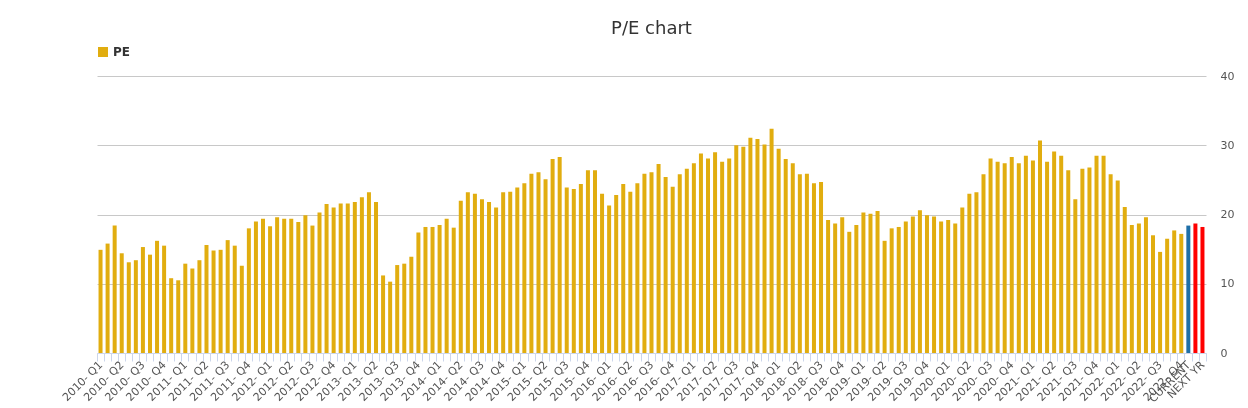 The image size is (1248, 408). What do you see at coordinates (1227, 145) in the screenshot?
I see `y-tick-label: 30` at bounding box center [1227, 145].